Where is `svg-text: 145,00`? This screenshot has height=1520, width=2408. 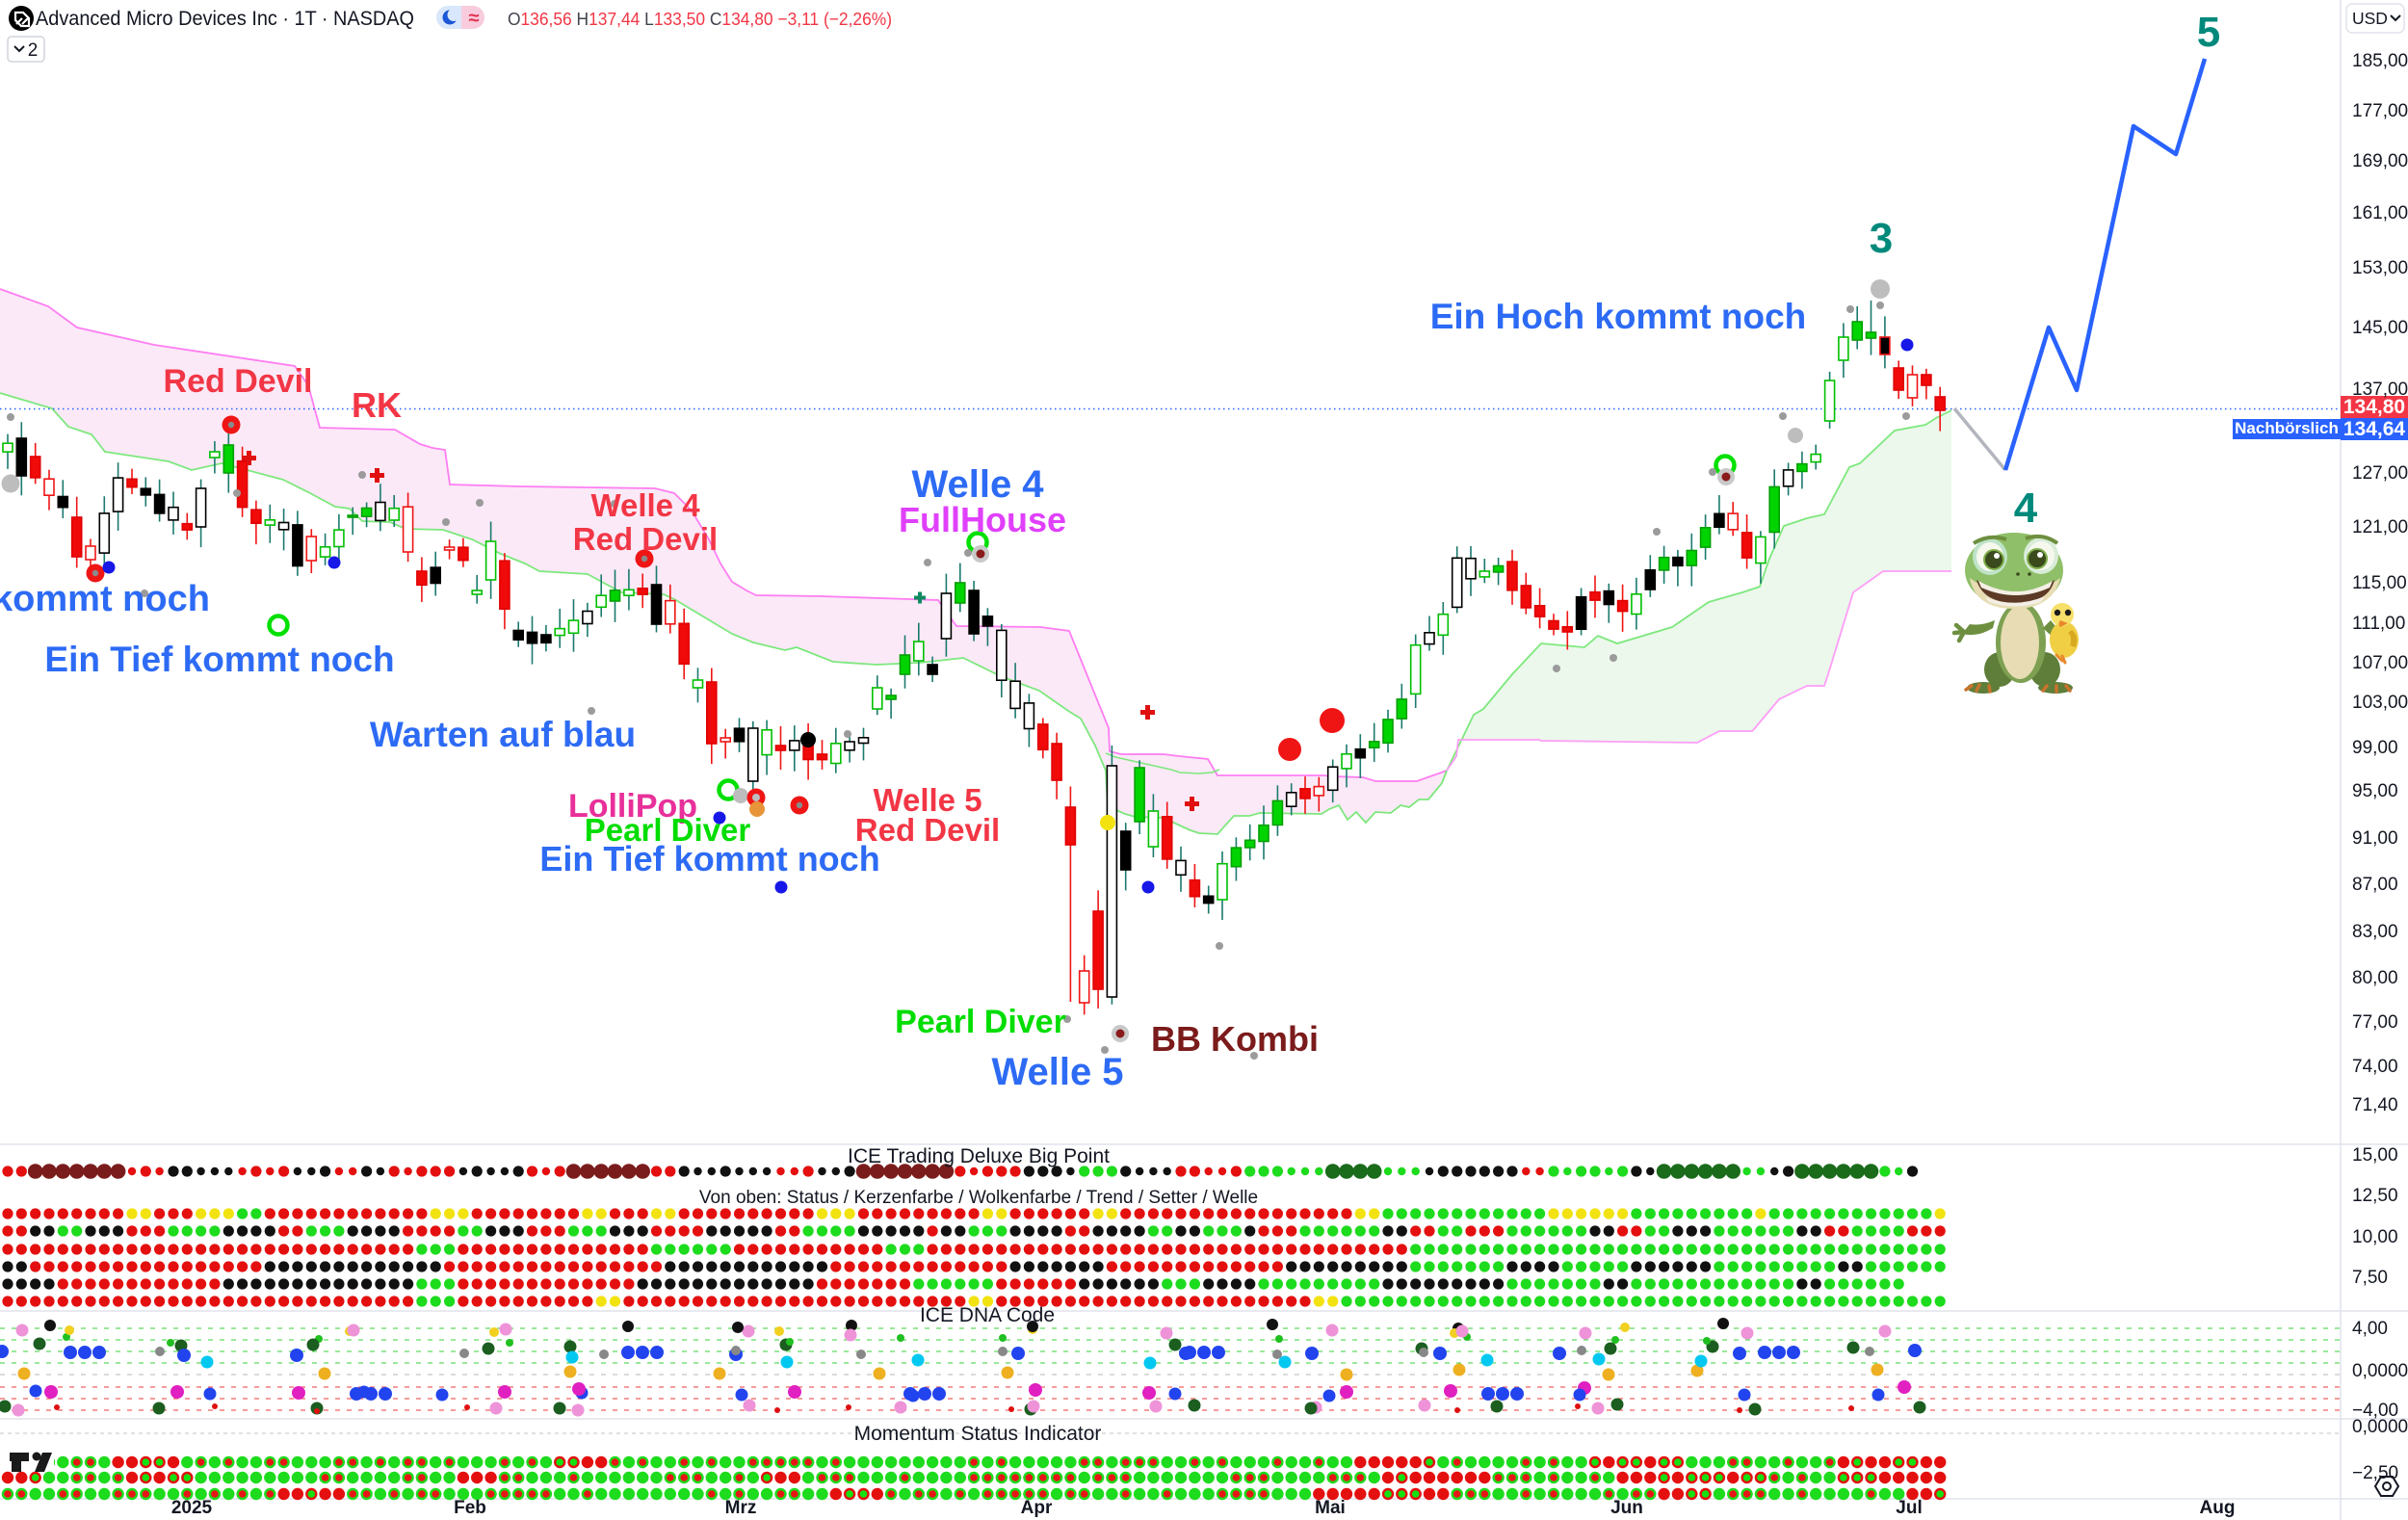
svg-text: 145,00 is located at coordinates (2380, 328).